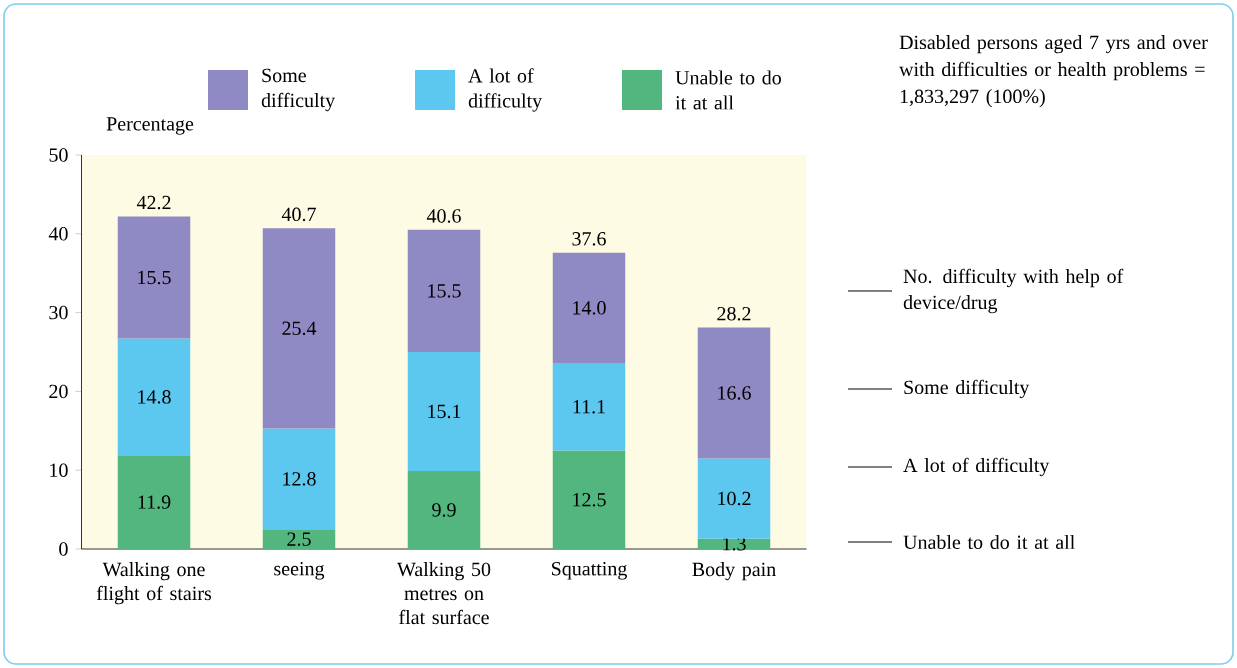 Image resolution: width=1237 pixels, height=668 pixels. I want to click on data-label: 15.1, so click(444, 411).